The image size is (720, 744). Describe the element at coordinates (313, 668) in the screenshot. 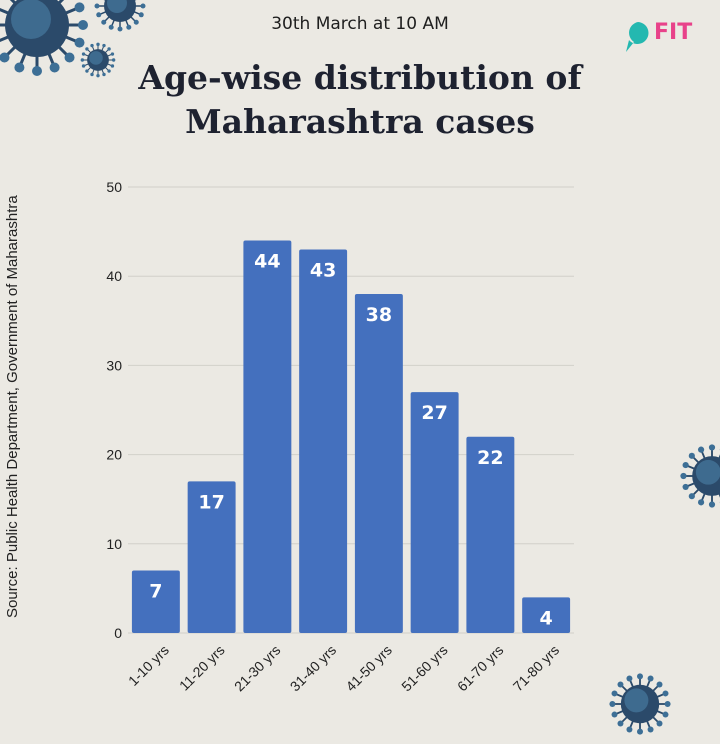

I see `x-tick-label: 31-40 yrs` at that location.